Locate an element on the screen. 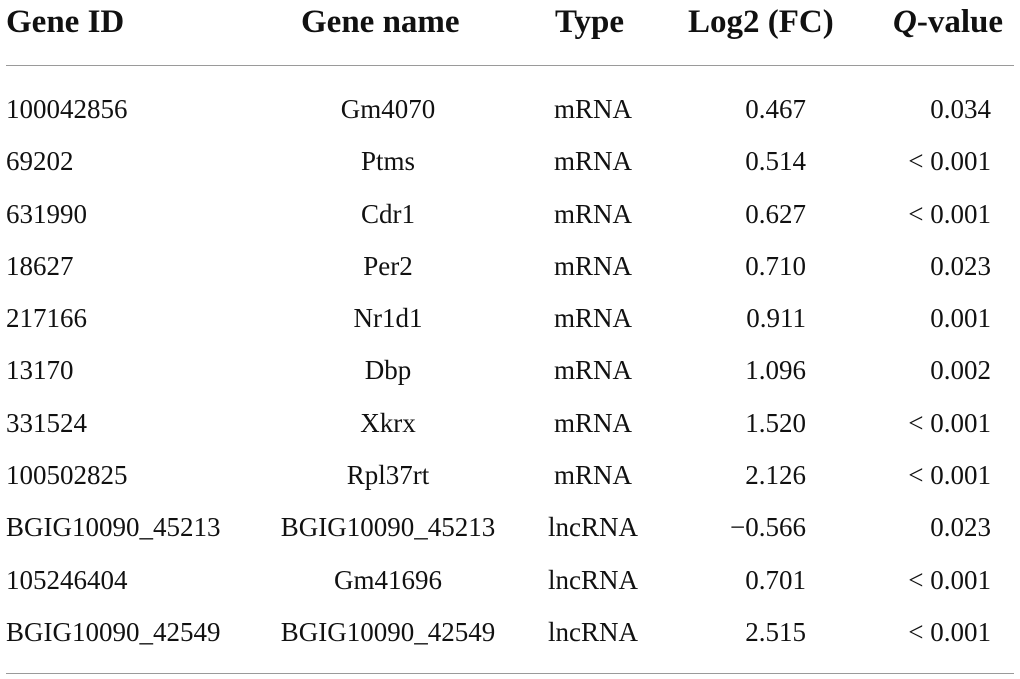 The image size is (1020, 679). cell-log2fc: 0.514 is located at coordinates (775, 161).